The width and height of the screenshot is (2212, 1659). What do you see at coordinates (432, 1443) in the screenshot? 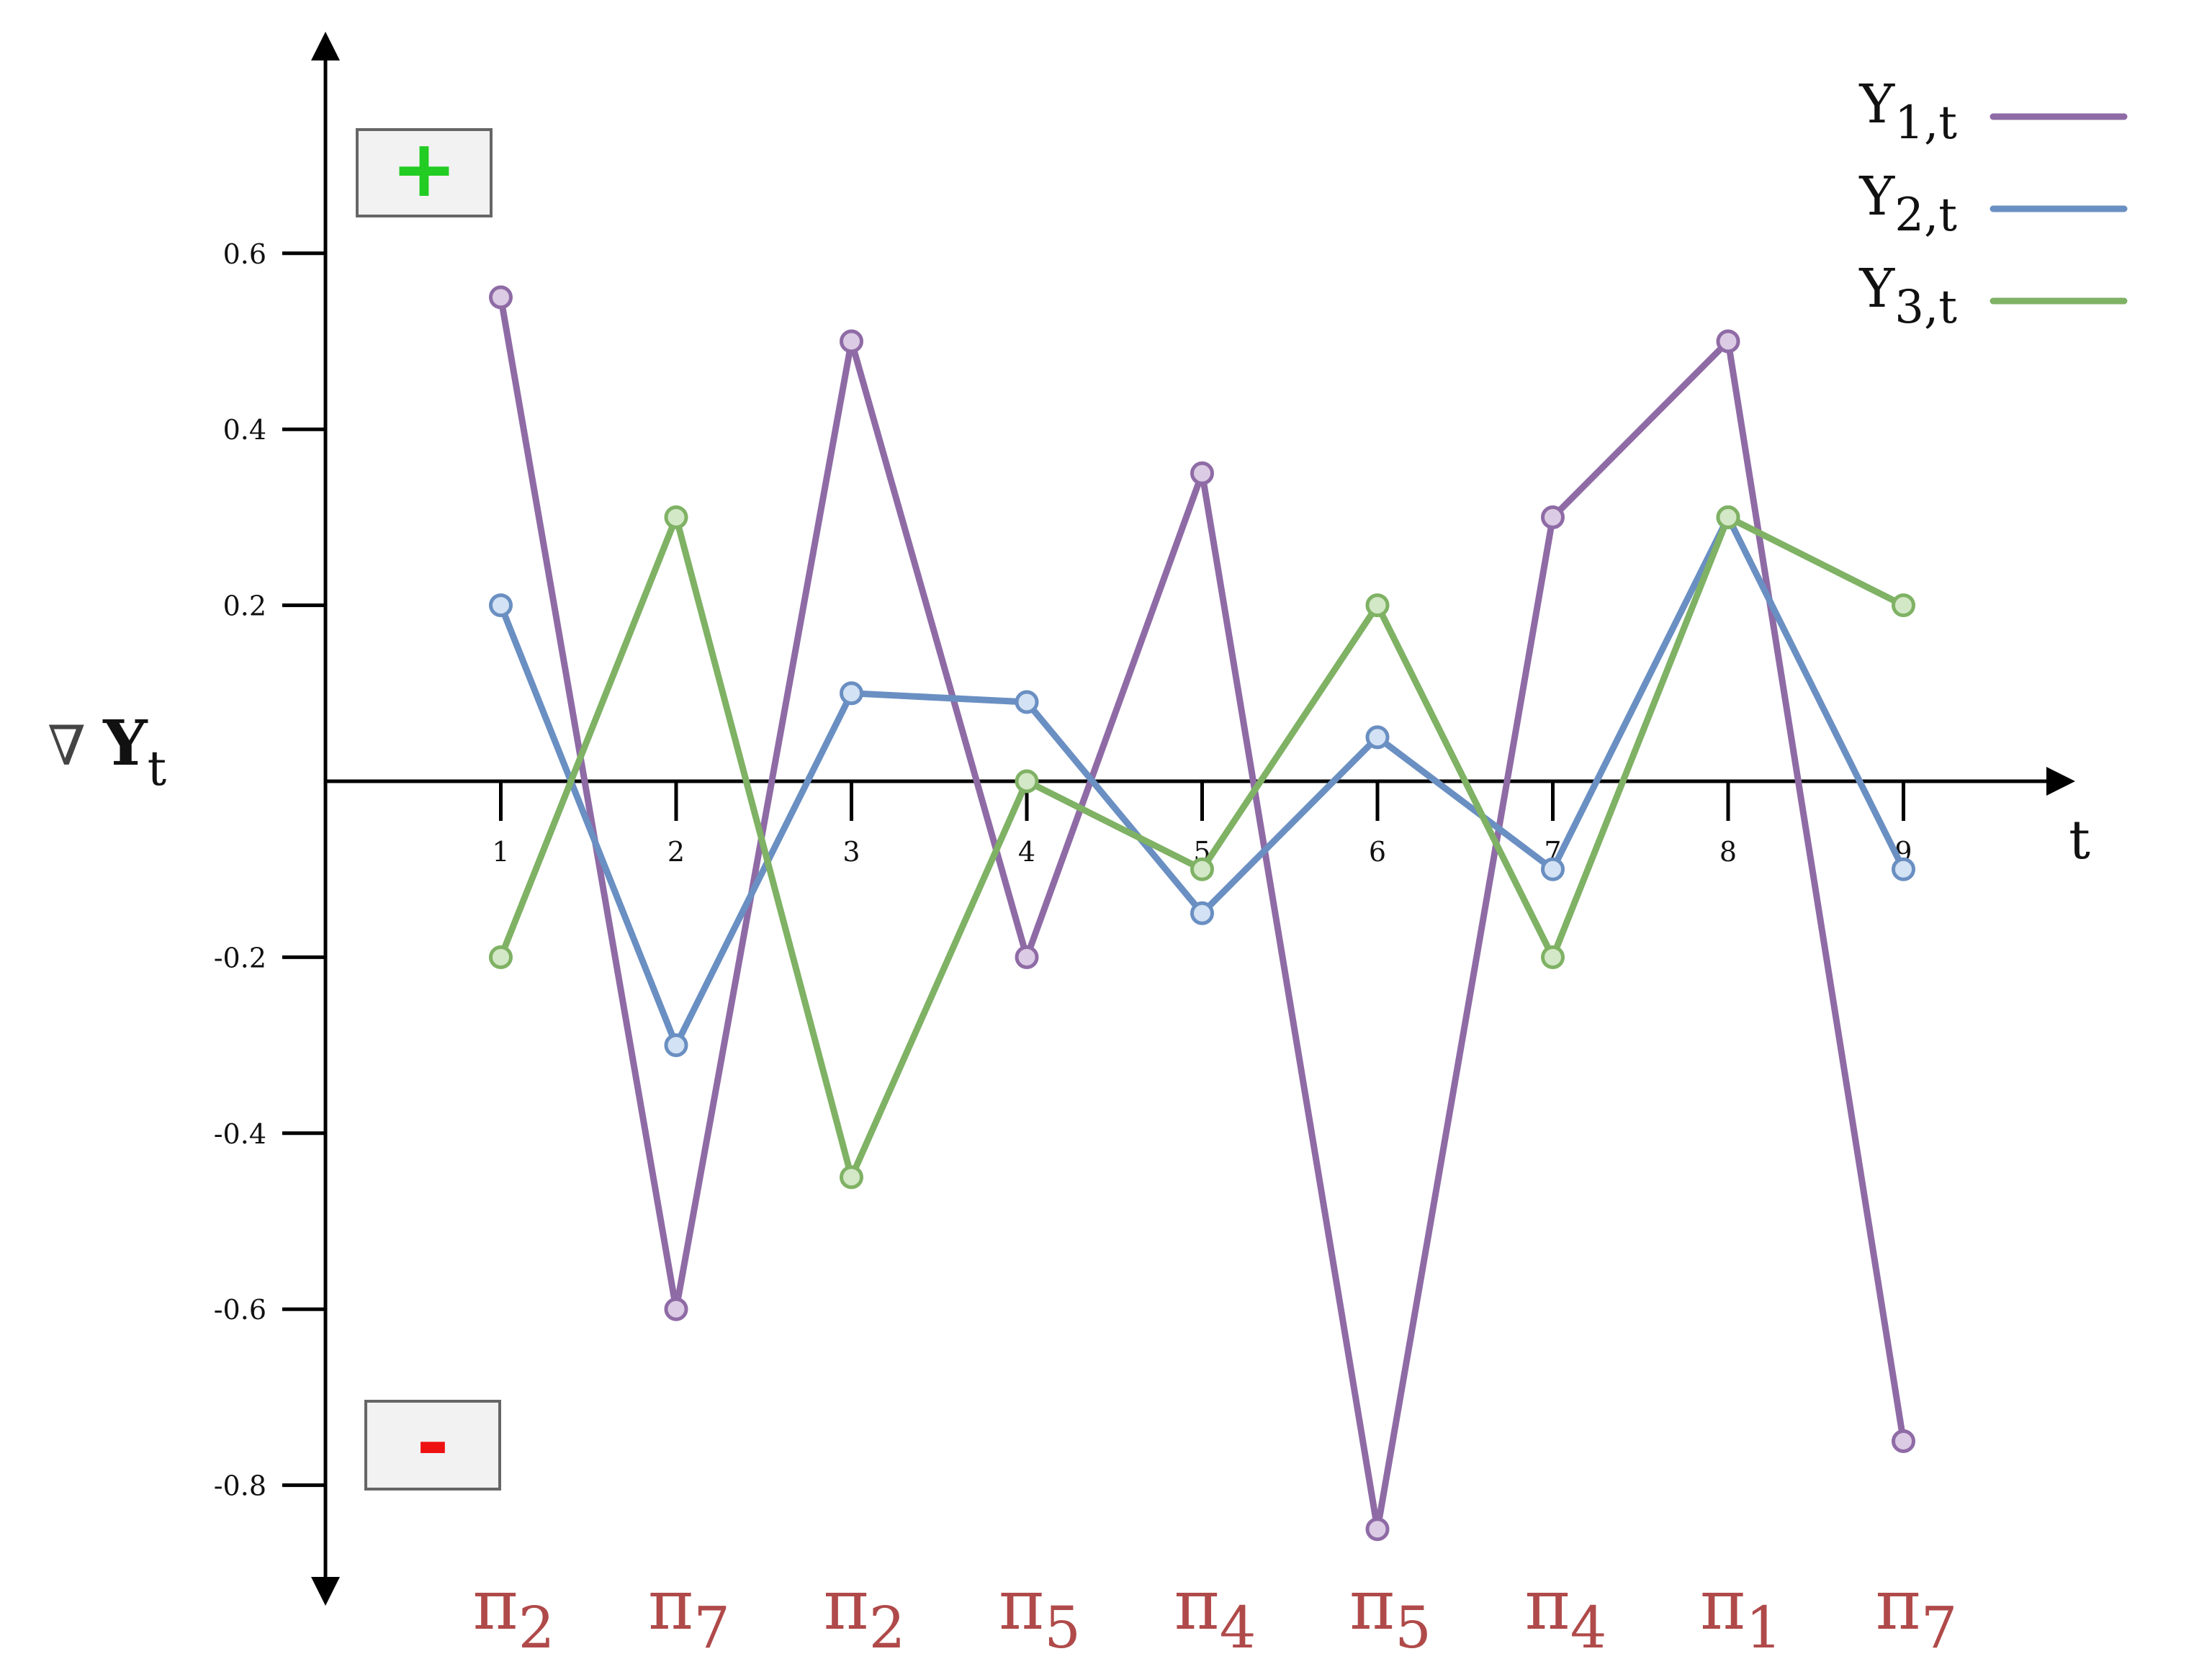
I see `negative-sign: -` at bounding box center [432, 1443].